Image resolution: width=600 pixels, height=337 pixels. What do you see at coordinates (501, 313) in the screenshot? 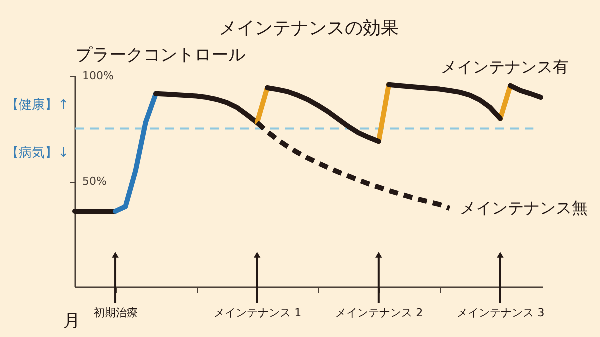
I see `x-tick-label: メインテナンス 3` at bounding box center [501, 313].